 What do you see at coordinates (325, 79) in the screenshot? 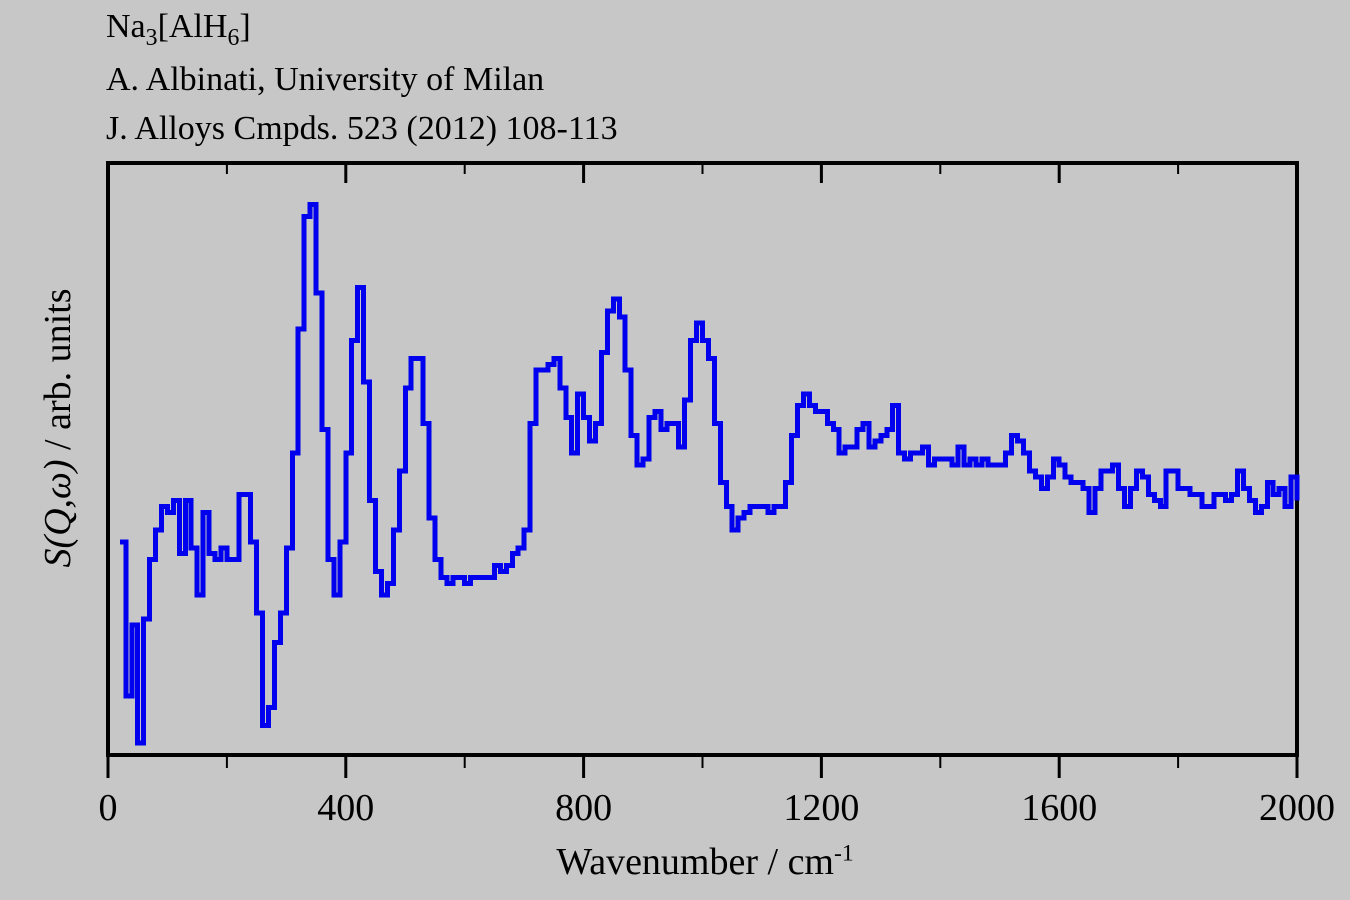
I see `author-line: A. Albinati, University of Milan` at bounding box center [325, 79].